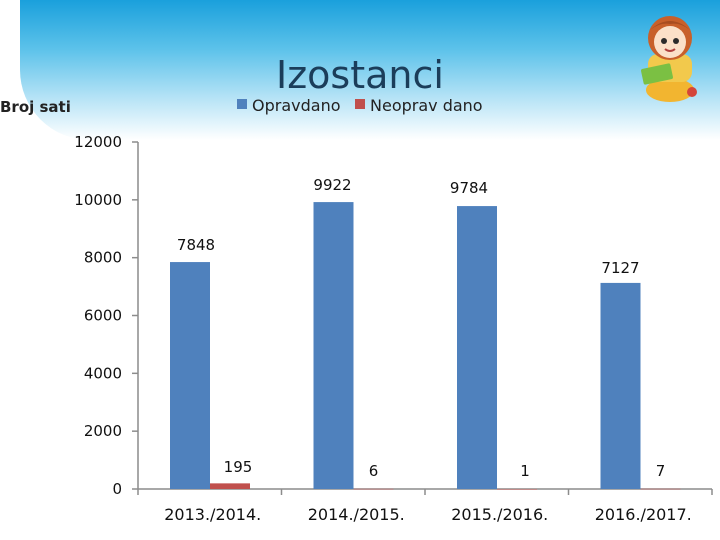  Describe the element at coordinates (332, 185) in the screenshot. I see `data-label-opravdano-2: 9922` at that location.